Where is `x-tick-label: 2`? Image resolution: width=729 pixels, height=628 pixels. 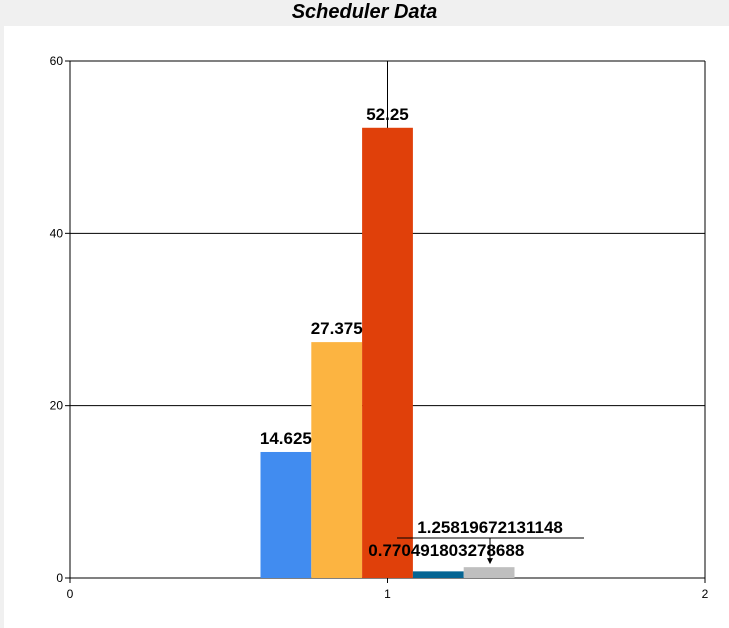 x-tick-label: 2 is located at coordinates (705, 594).